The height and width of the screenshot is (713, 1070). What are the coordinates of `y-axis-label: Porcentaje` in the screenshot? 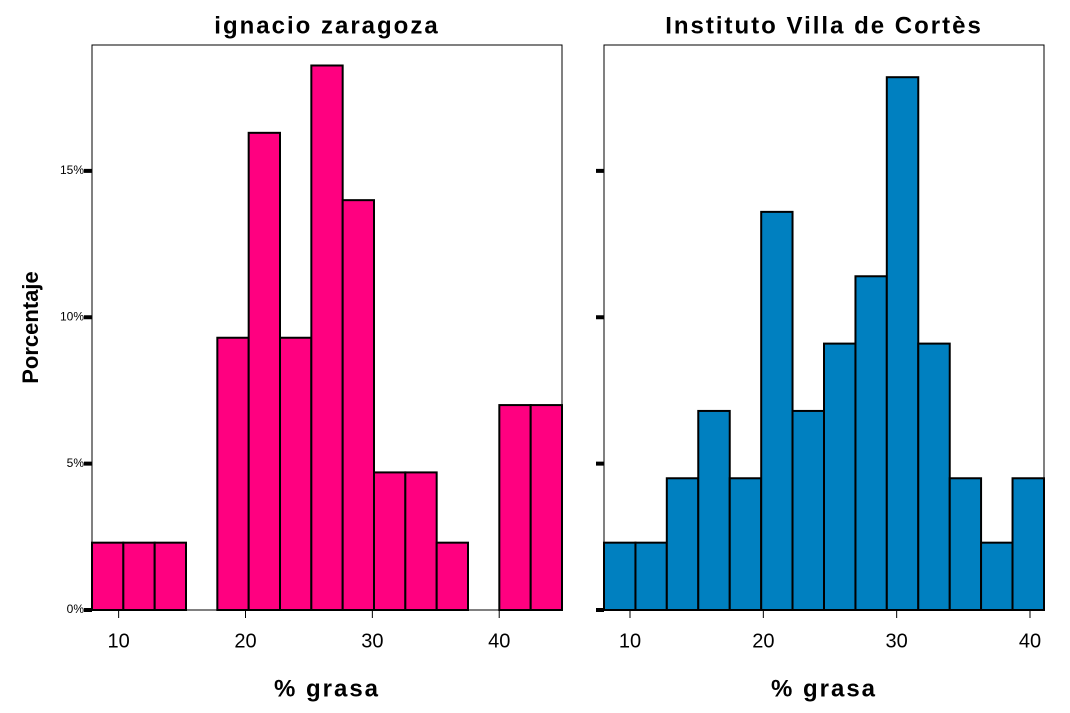 It's located at (30, 327).